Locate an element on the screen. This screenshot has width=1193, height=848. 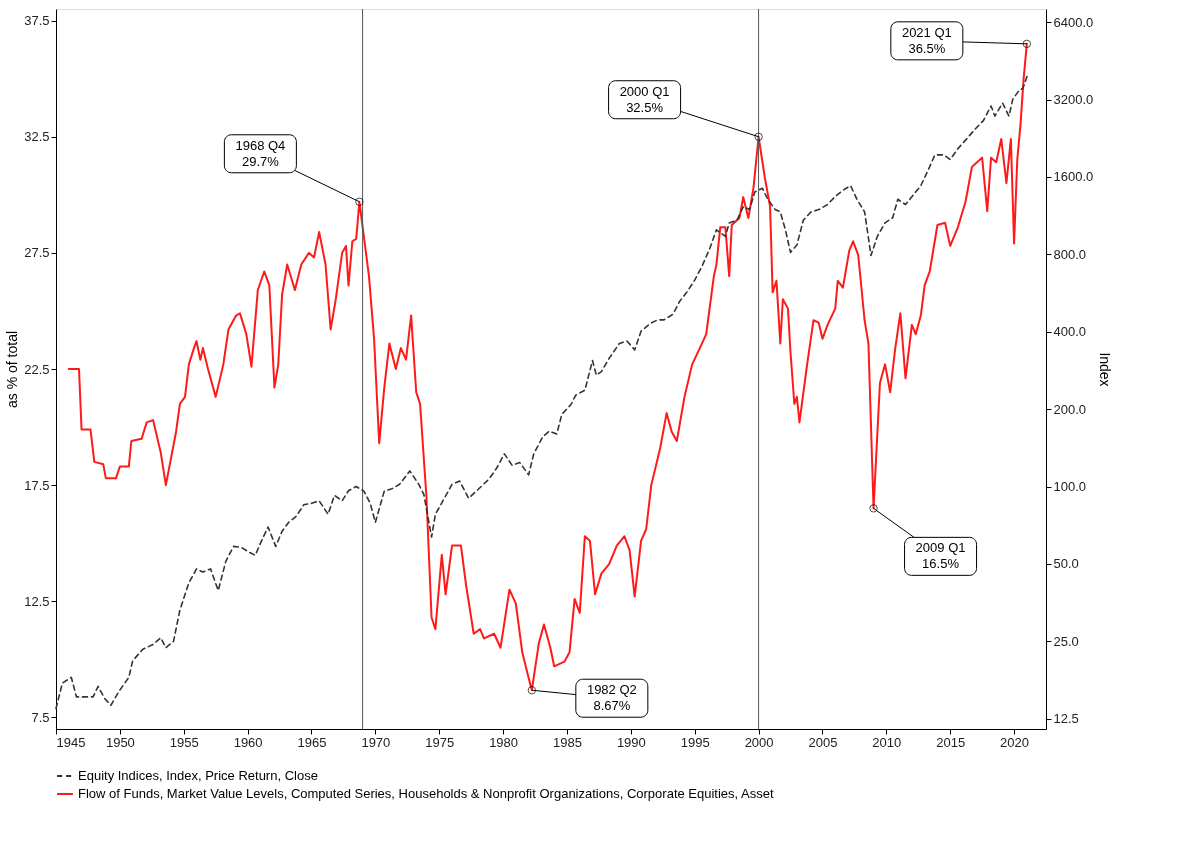
y2-tick-label: 1600.0 is located at coordinates (1073, 177).